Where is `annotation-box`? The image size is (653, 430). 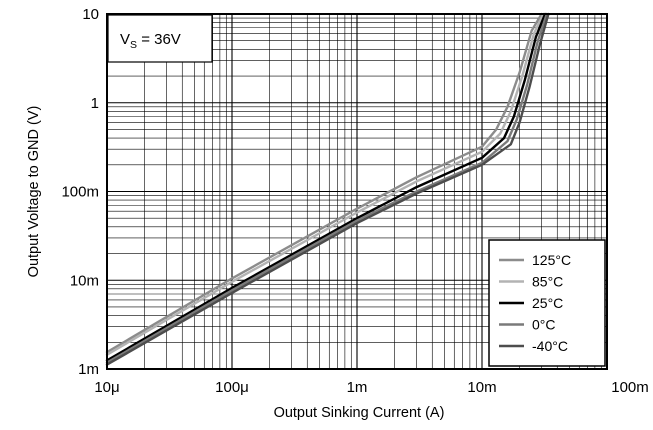
annotation-box is located at coordinates (160, 38).